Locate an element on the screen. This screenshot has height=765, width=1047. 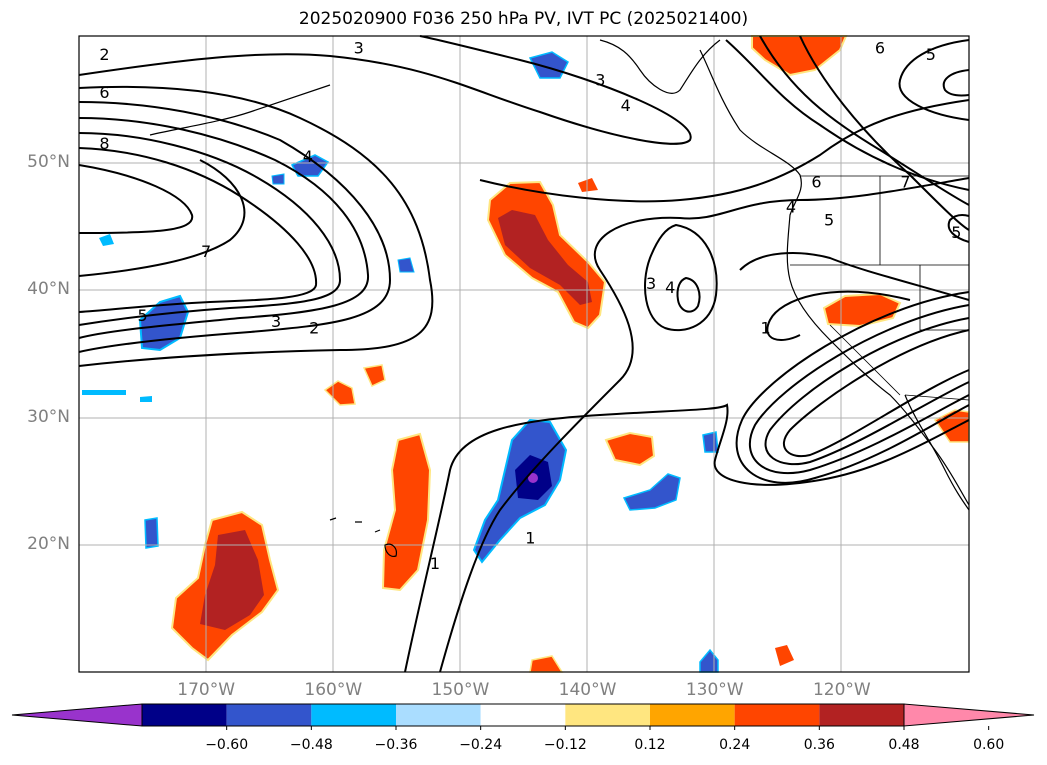
state-borders is located at coordinates (880, 288).